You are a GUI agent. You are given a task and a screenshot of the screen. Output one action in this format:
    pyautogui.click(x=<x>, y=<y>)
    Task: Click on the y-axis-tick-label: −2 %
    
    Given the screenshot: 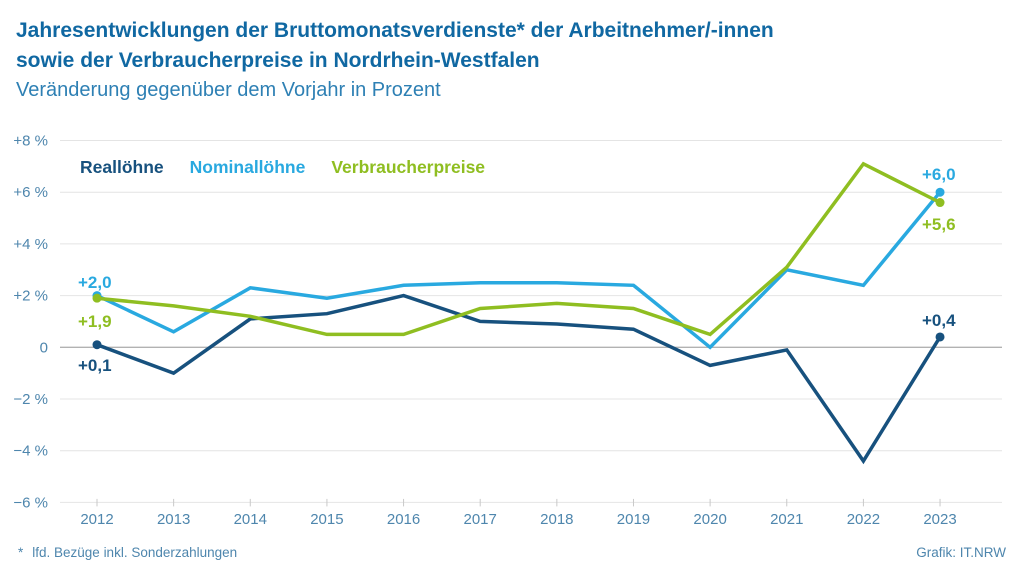 What is the action you would take?
    pyautogui.click(x=30, y=399)
    